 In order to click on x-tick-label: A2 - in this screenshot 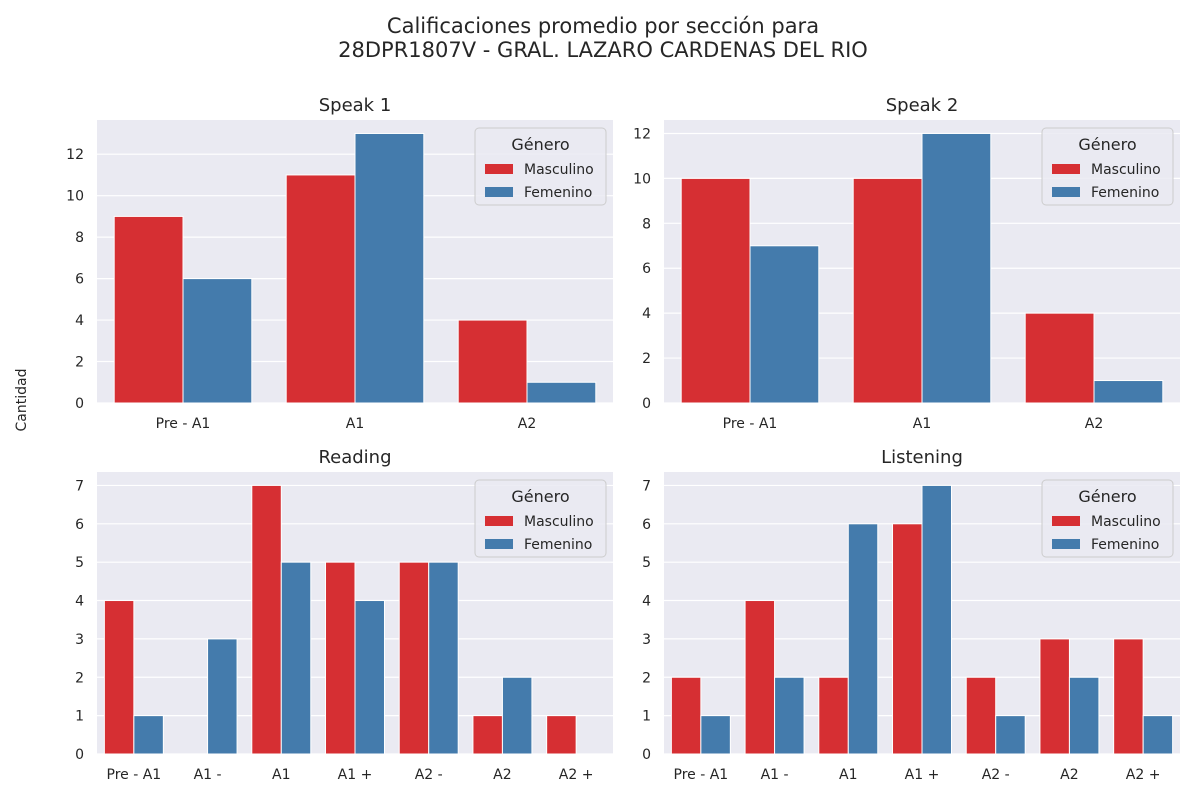, I will do `click(429, 775)`.